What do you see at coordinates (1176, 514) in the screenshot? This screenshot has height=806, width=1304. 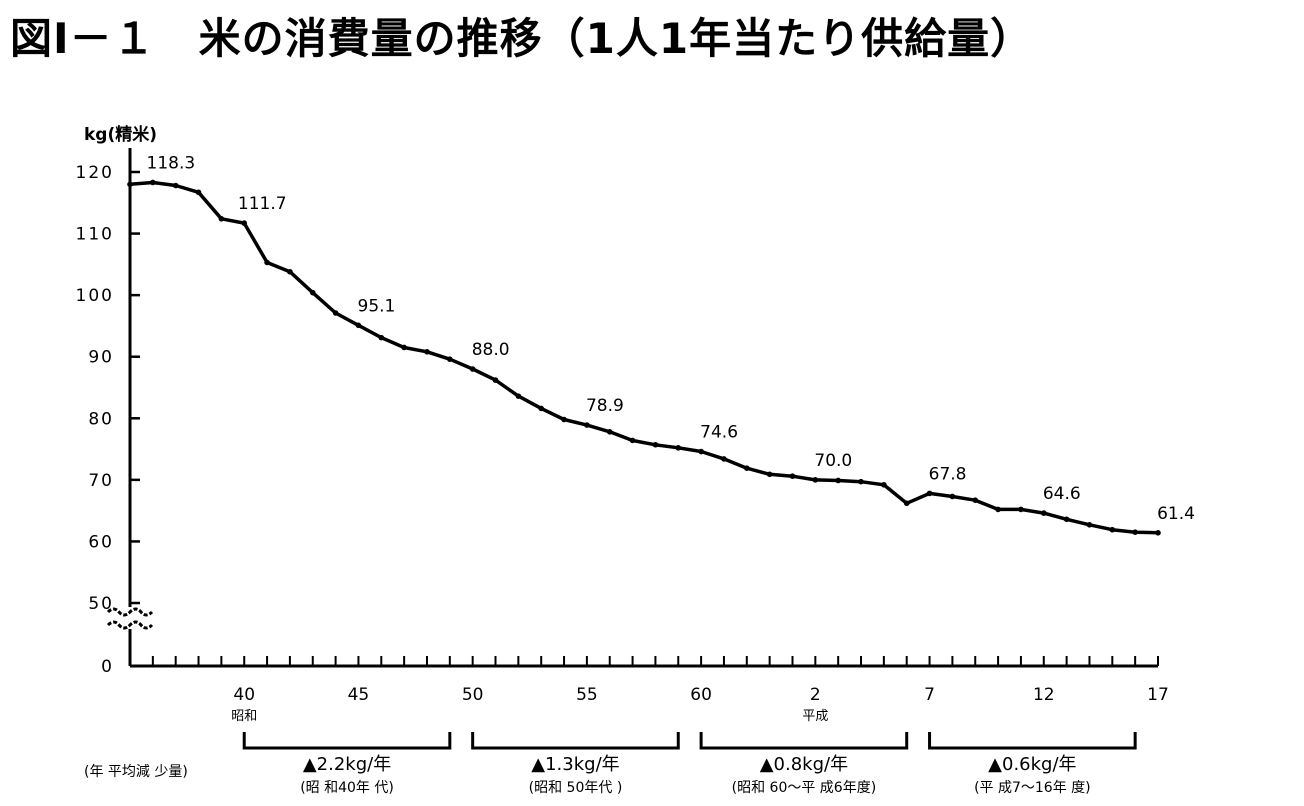 I see `data-label: 61.4` at bounding box center [1176, 514].